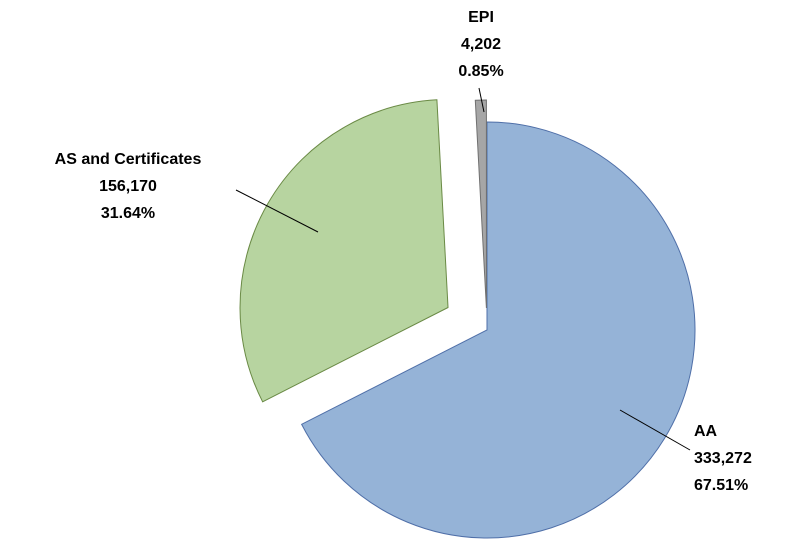  Describe the element at coordinates (706, 431) in the screenshot. I see `slice-label: AA` at that location.